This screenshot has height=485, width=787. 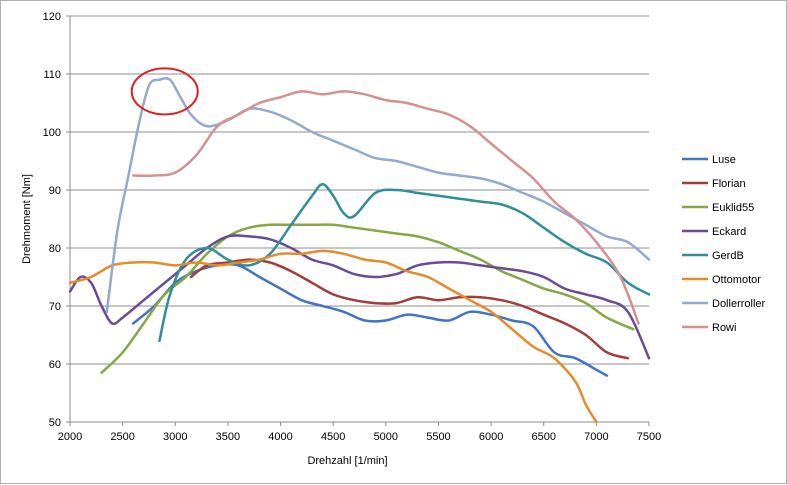 What do you see at coordinates (728, 256) in the screenshot?
I see `legend-label-gerdb: GerdB` at bounding box center [728, 256].